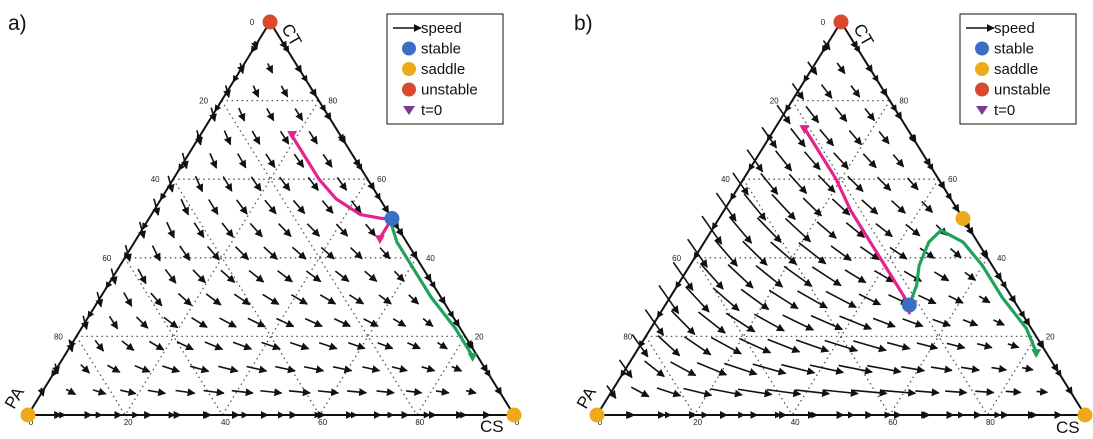 The height and width of the screenshot is (439, 1093). What do you see at coordinates (920, 242) in the screenshot?
I see `panel-b-trajectories` at bounding box center [920, 242].